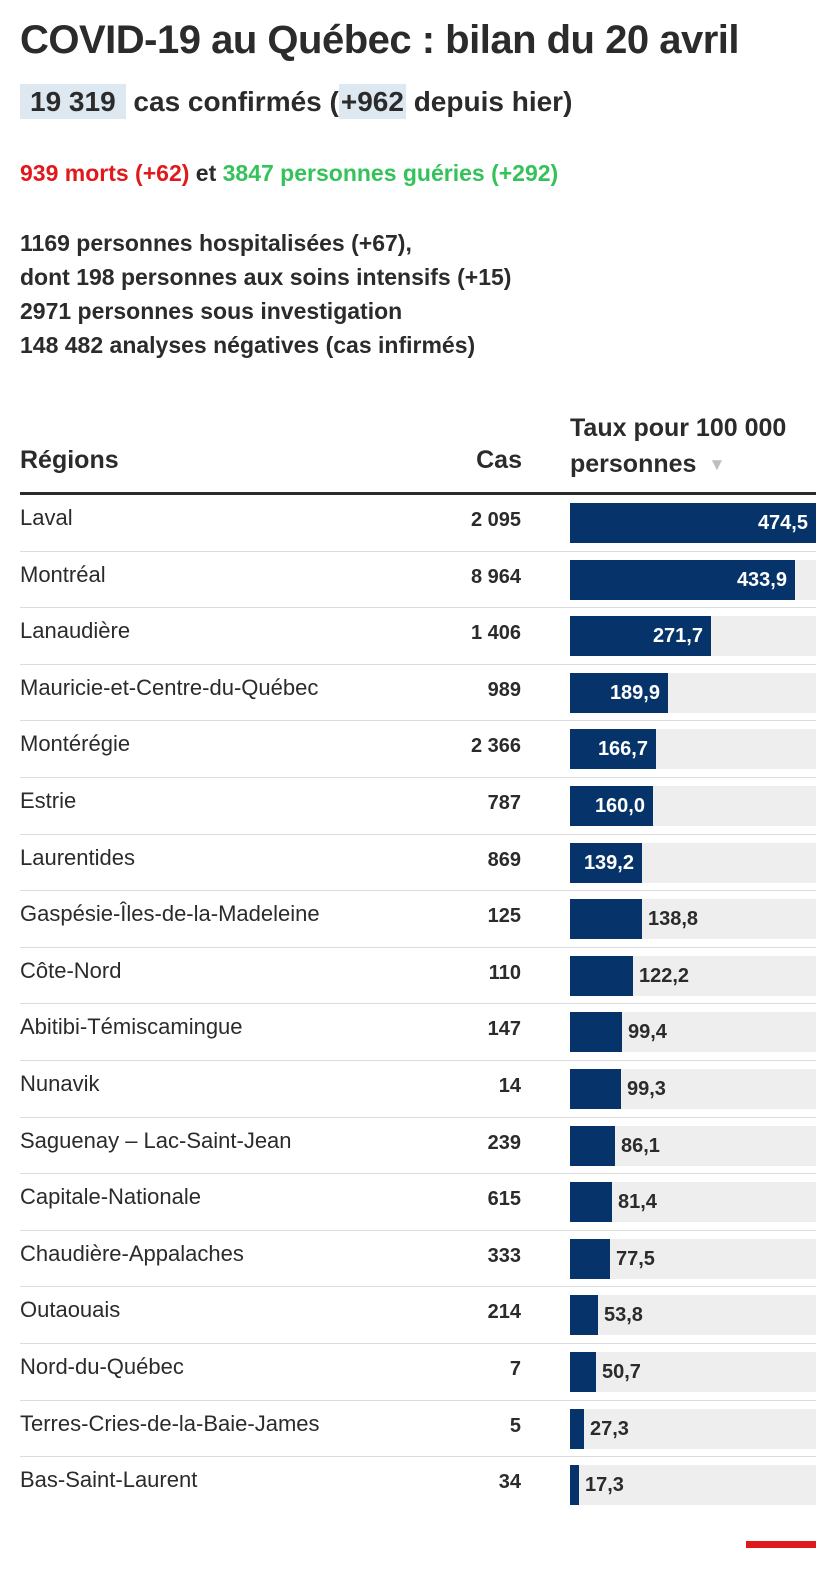  I want to click on rate-value-label: 99,3, so click(646, 1088).